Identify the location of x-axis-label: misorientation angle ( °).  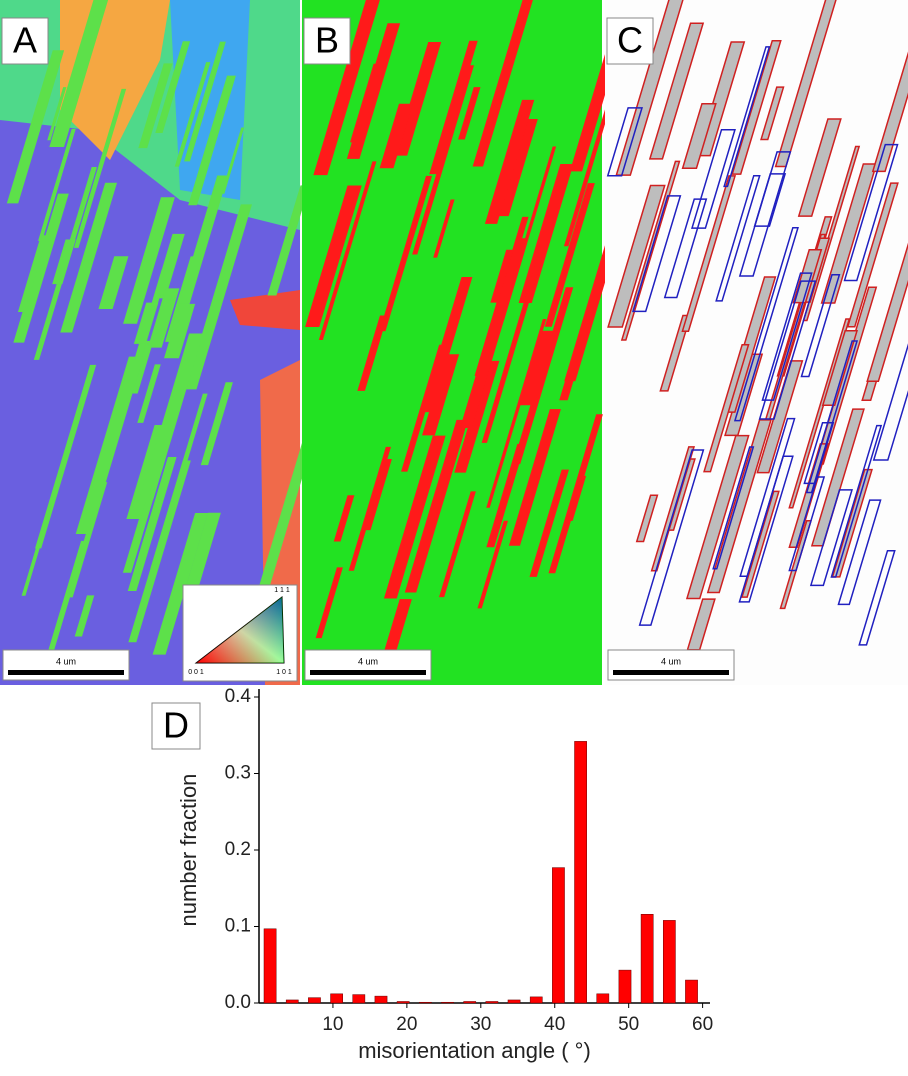
(474, 1050).